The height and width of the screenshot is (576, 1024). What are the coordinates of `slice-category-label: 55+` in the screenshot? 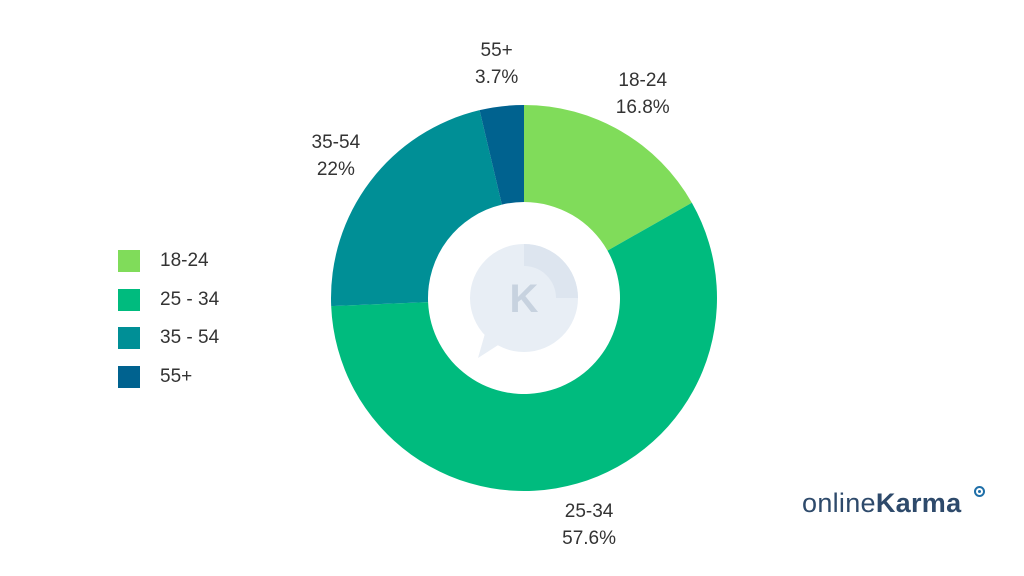 It's located at (496, 50).